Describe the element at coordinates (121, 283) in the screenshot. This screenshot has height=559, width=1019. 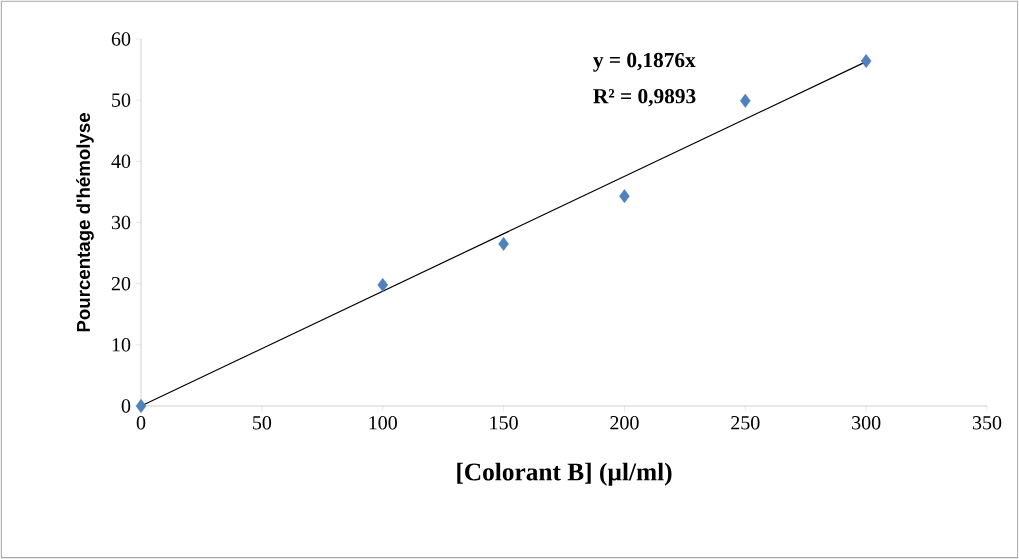
I see `y-tick-label: 20` at that location.